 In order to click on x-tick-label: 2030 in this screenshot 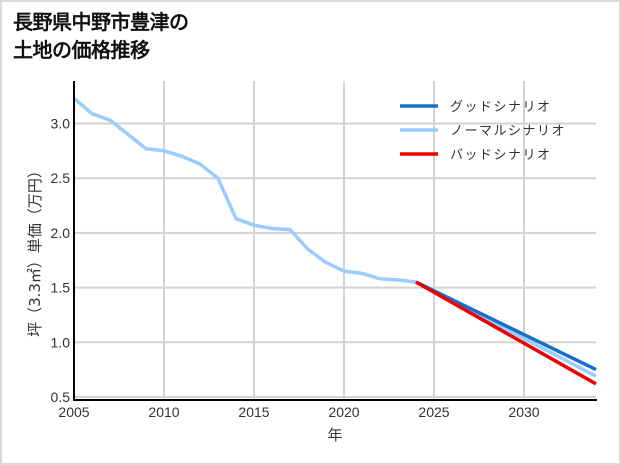, I will do `click(523, 412)`.